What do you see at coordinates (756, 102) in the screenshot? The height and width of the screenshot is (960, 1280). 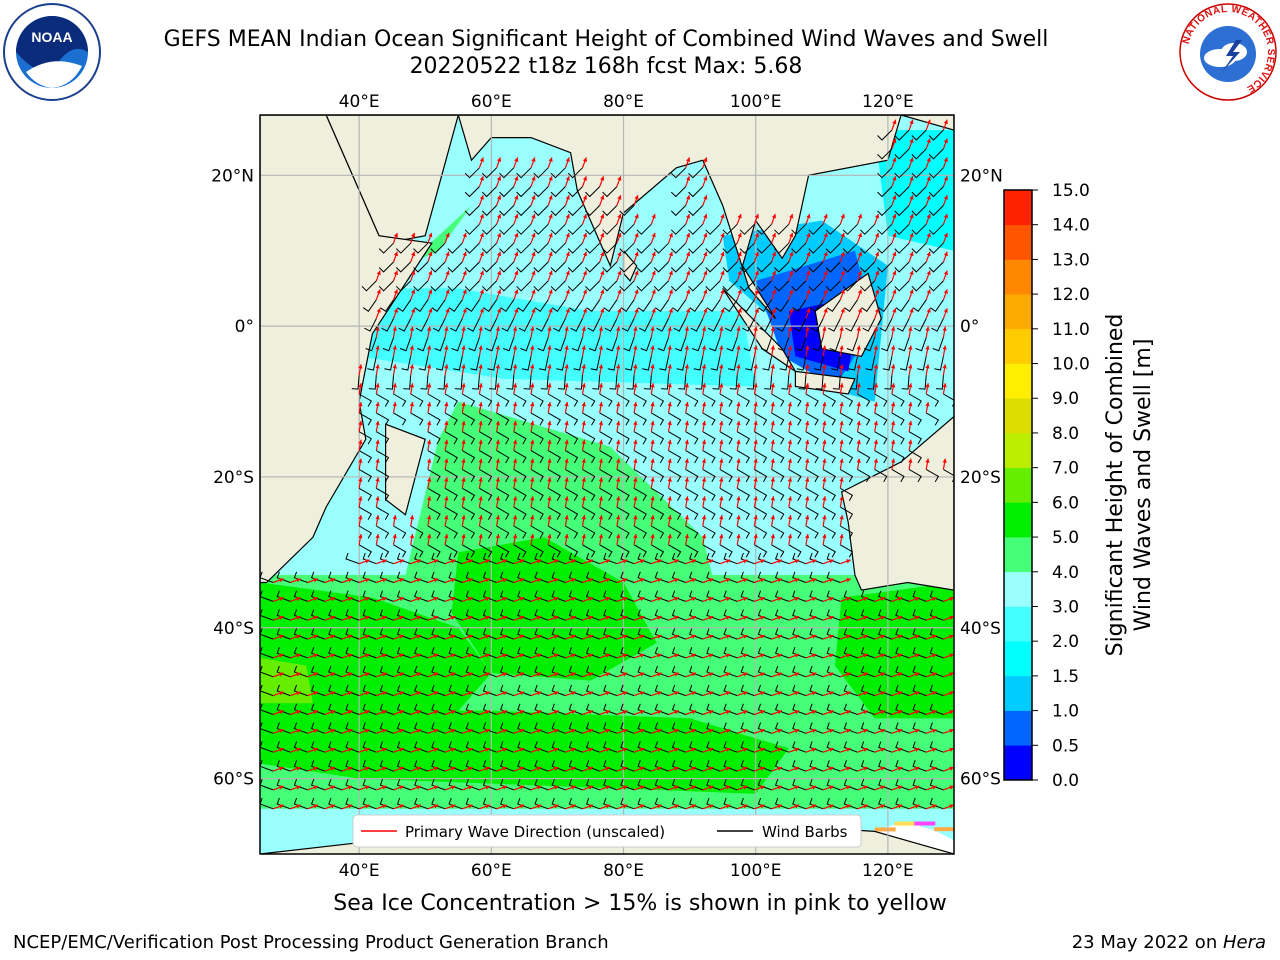 I see `lon-tick-label-top: 100°E` at bounding box center [756, 102].